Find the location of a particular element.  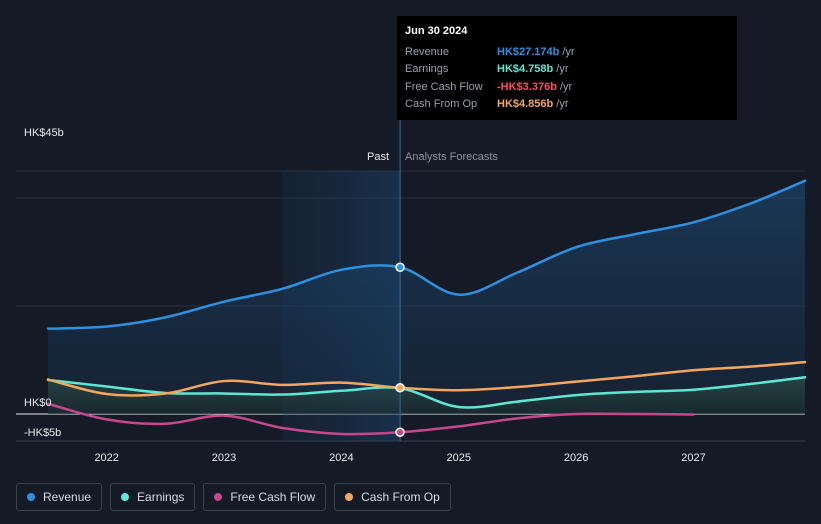

tooltip-row-cash-from-op: Cash From Op HK$4.856b /yr is located at coordinates (567, 105).